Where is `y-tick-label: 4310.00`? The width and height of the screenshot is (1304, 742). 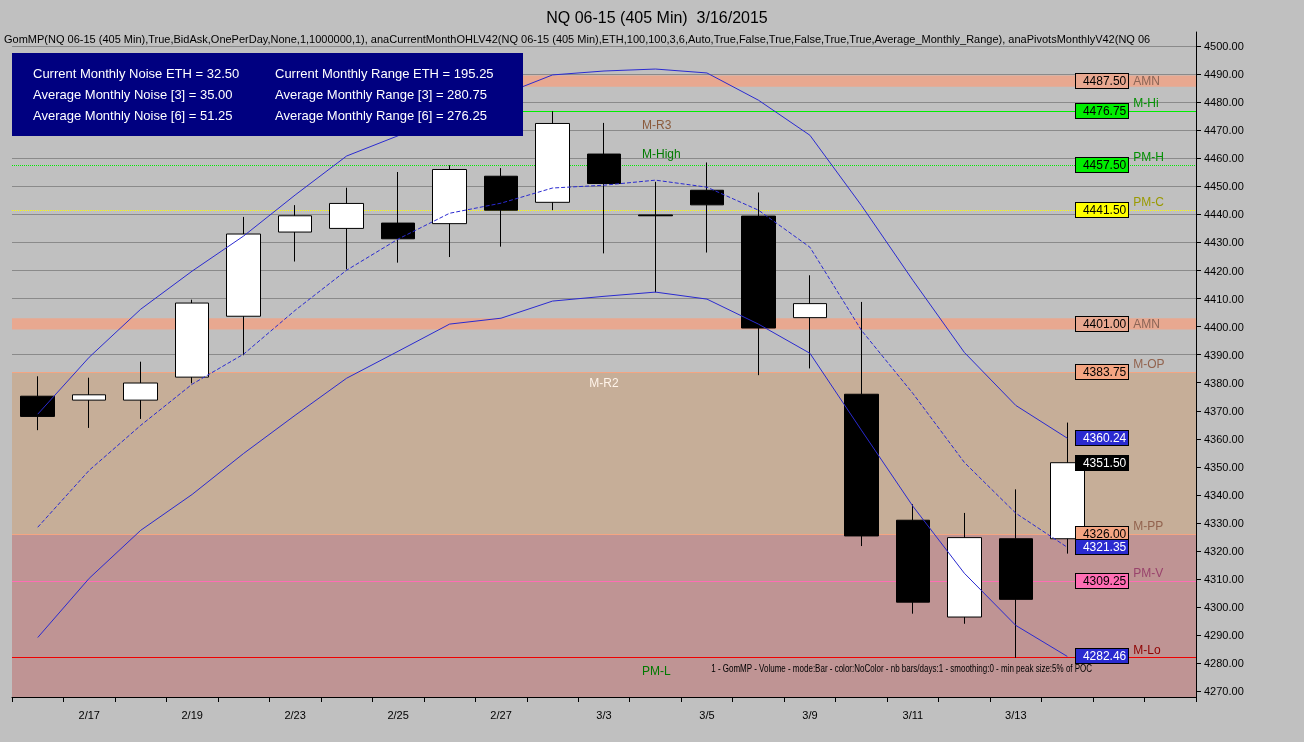
y-tick-label: 4310.00 is located at coordinates (1224, 579).